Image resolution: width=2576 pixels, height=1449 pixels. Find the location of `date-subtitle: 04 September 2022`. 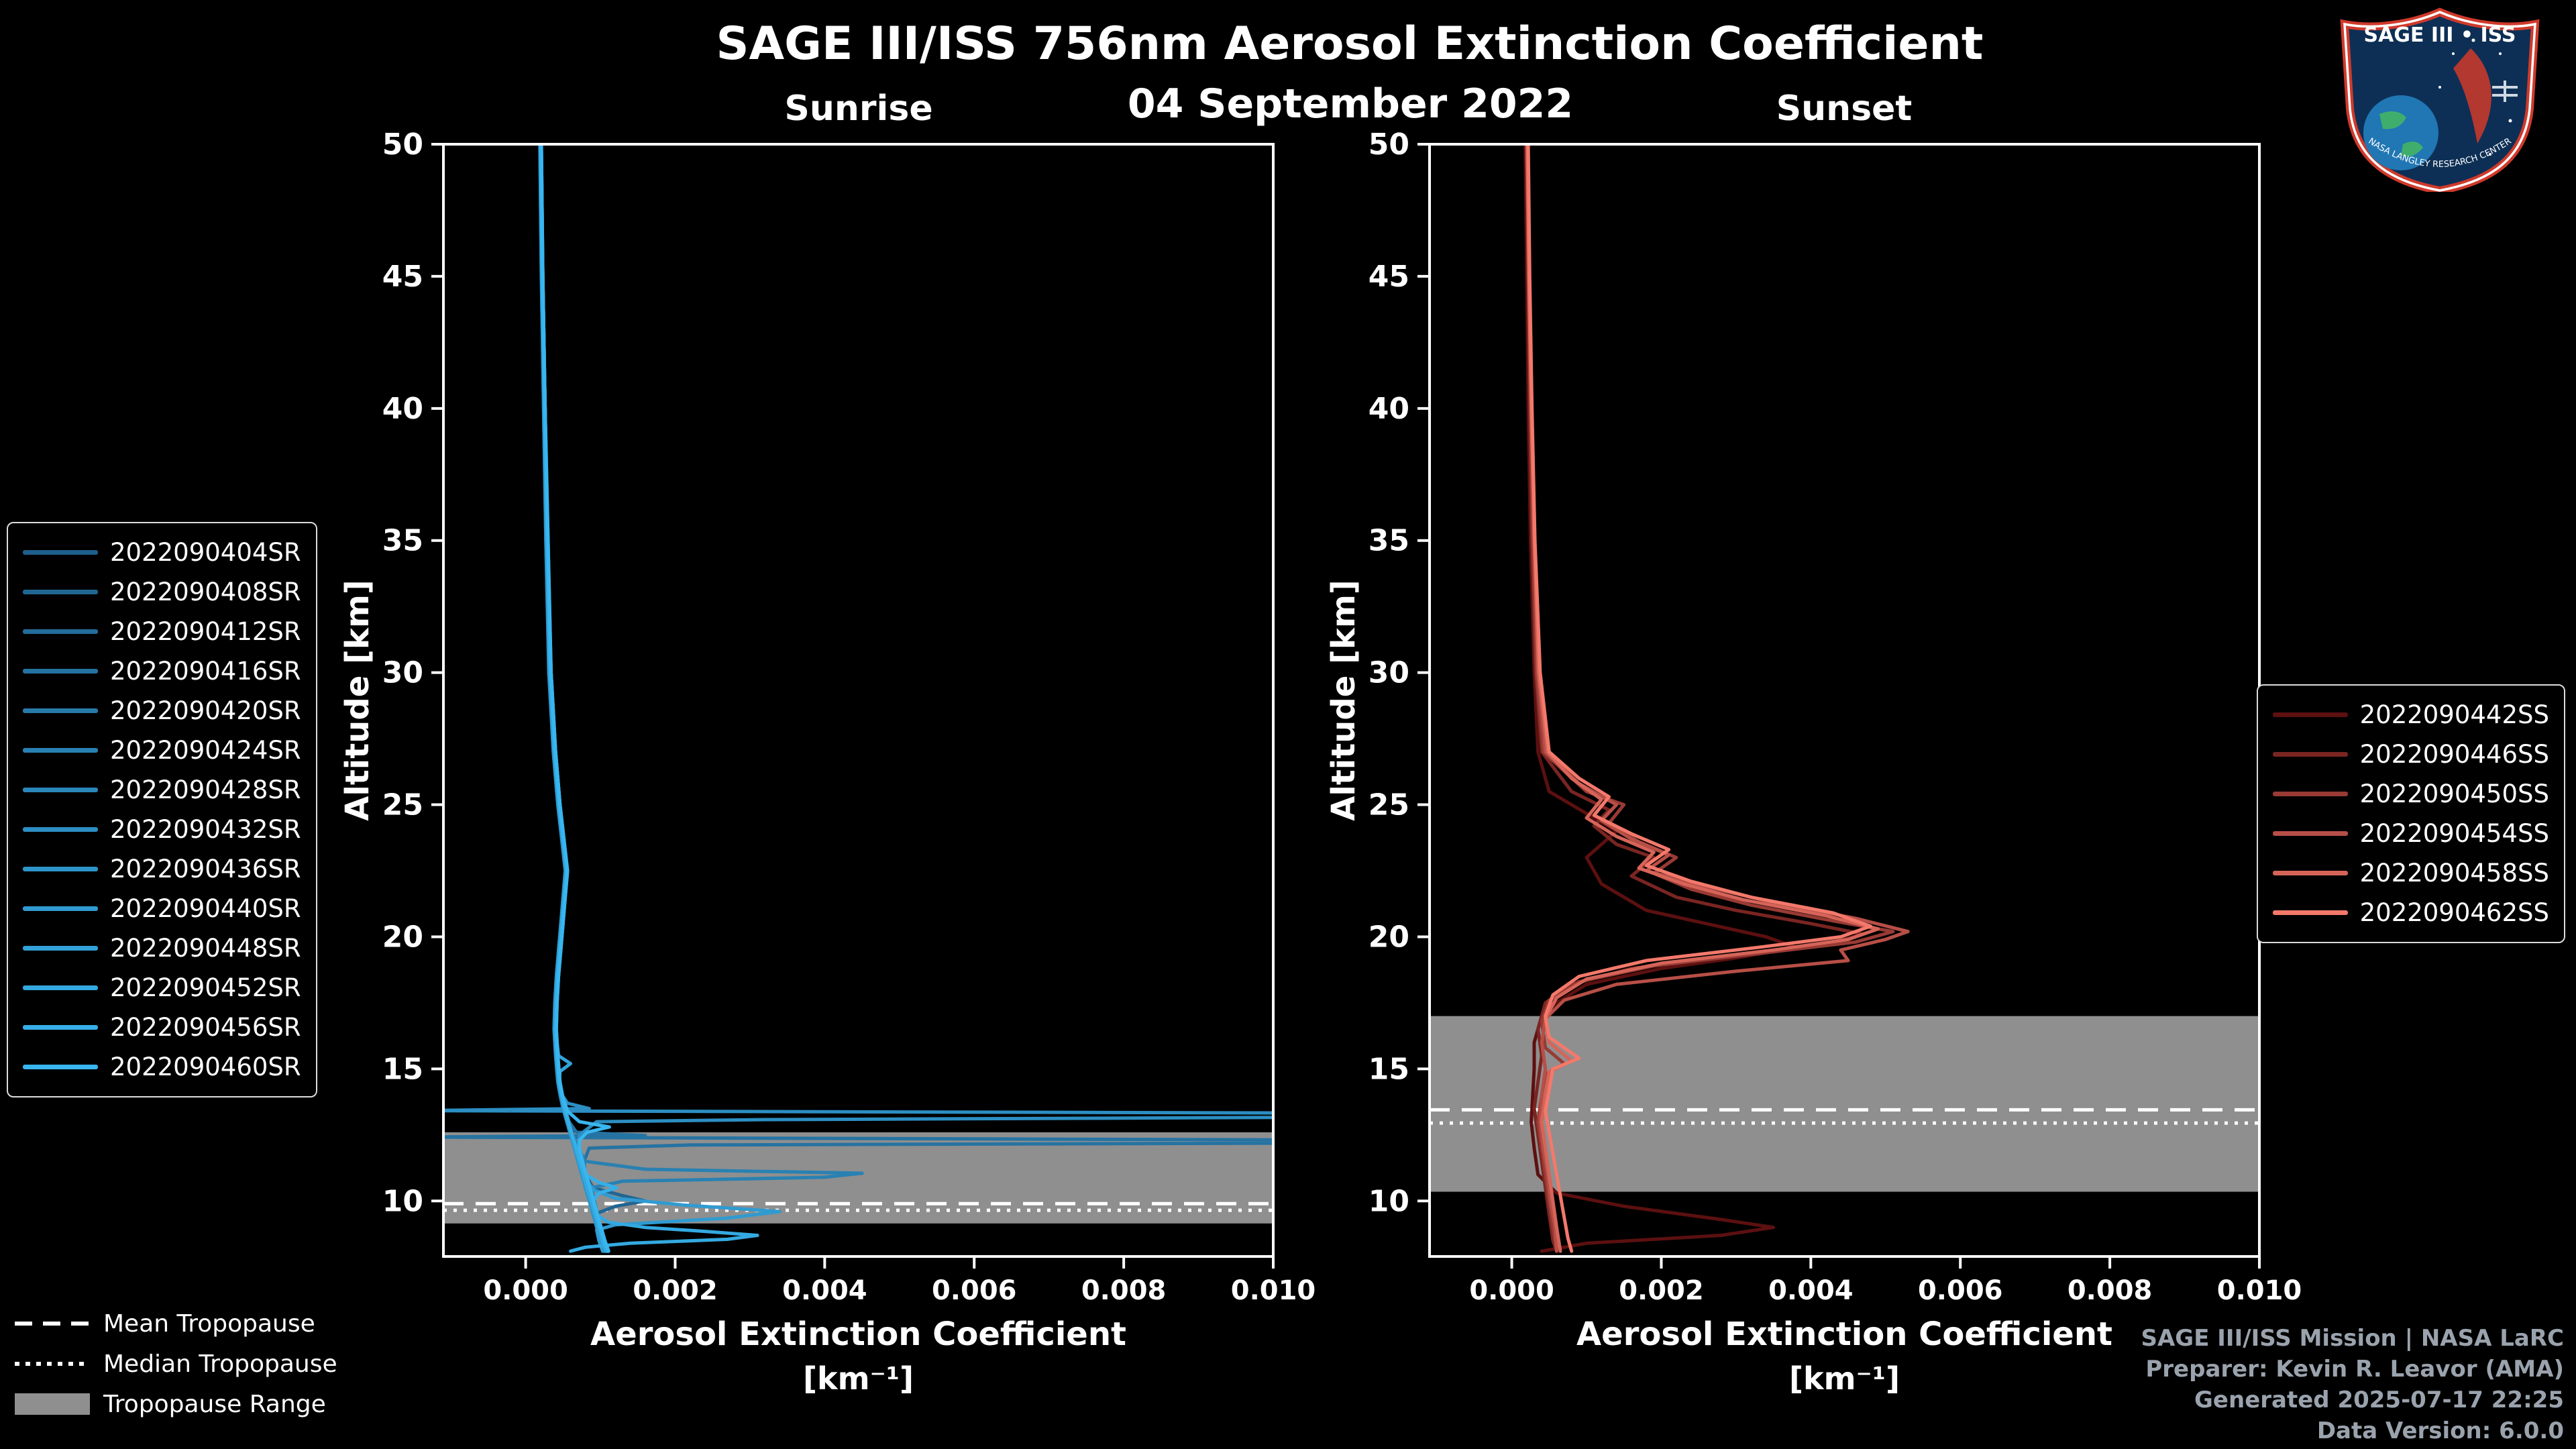

date-subtitle: 04 September 2022 is located at coordinates (1350, 103).